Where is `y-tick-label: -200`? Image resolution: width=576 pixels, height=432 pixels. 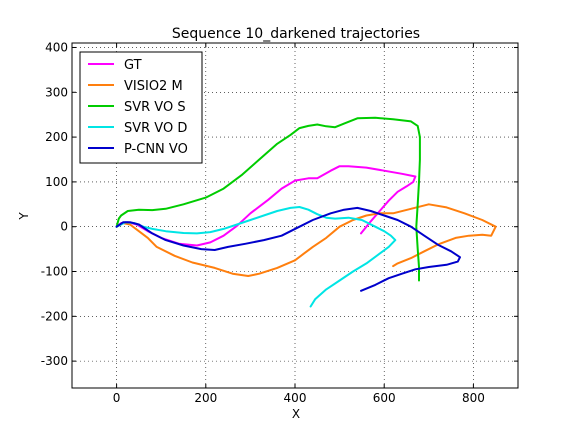 y-tick-label: -200 is located at coordinates (54, 316).